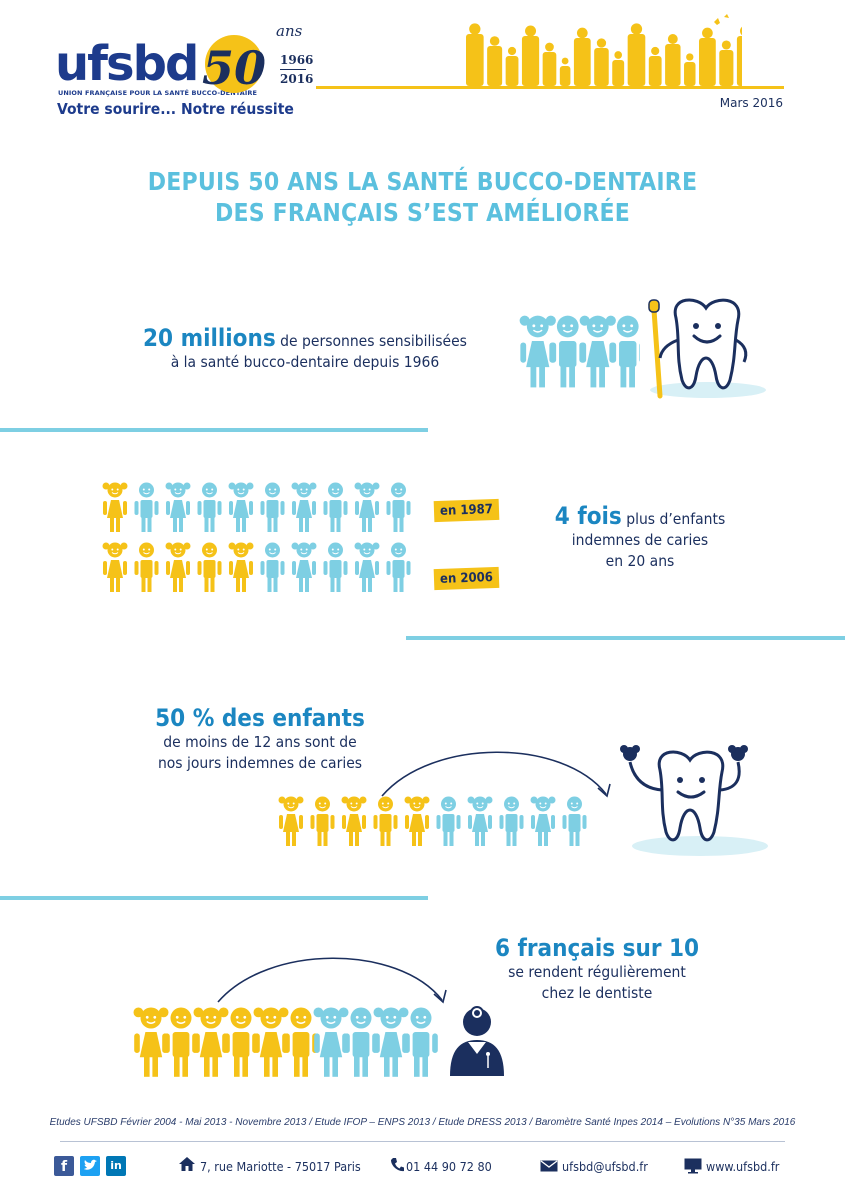 Image resolution: width=845 pixels, height=1200 pixels. I want to click on phone-icon, so click(397, 1165).